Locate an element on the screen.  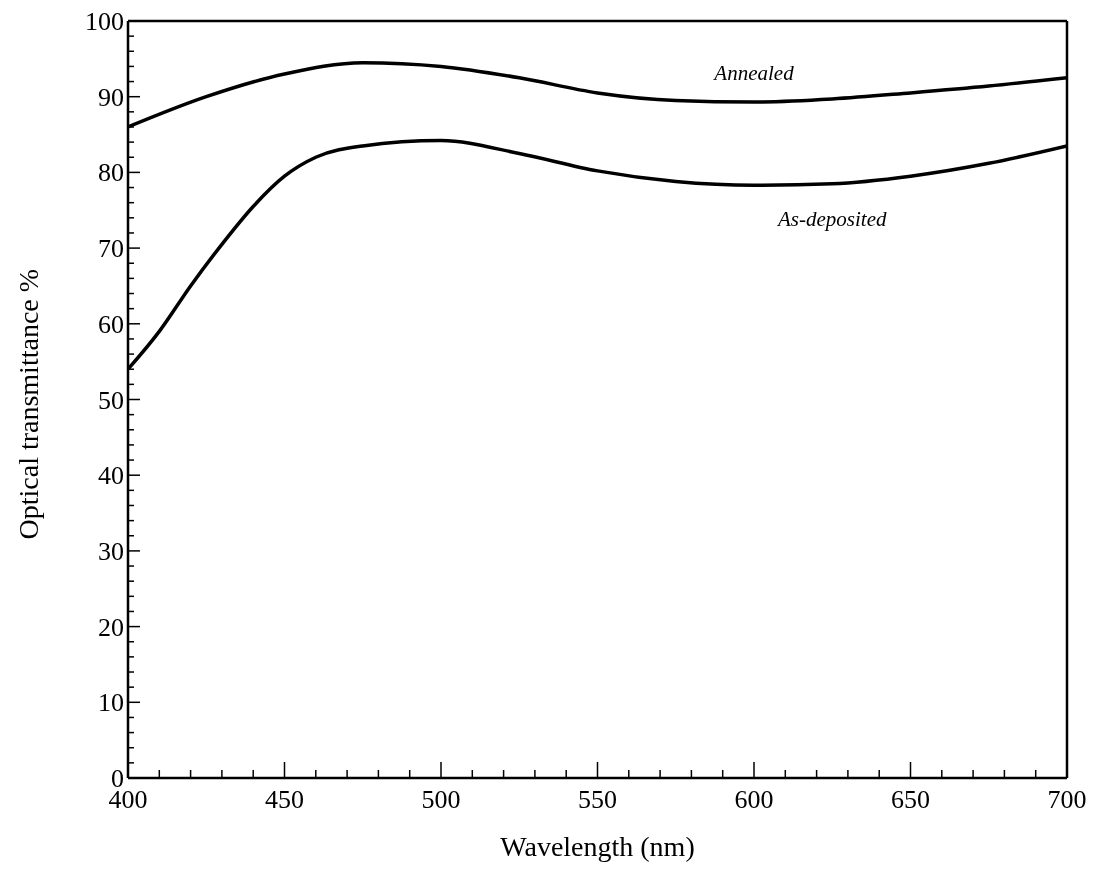
y-tick-label: 70 is located at coordinates (111, 249).